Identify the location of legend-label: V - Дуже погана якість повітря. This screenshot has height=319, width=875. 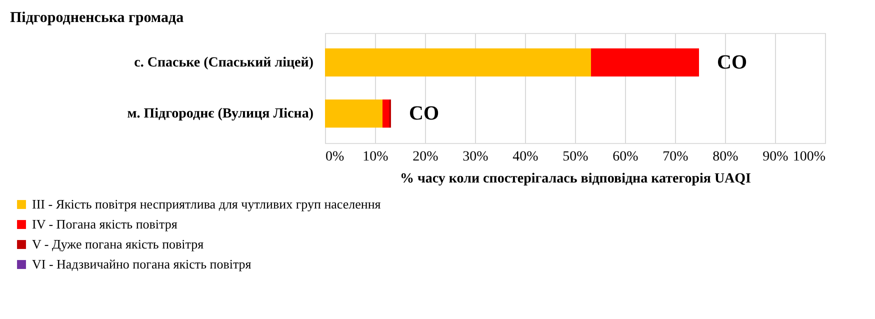
(118, 244).